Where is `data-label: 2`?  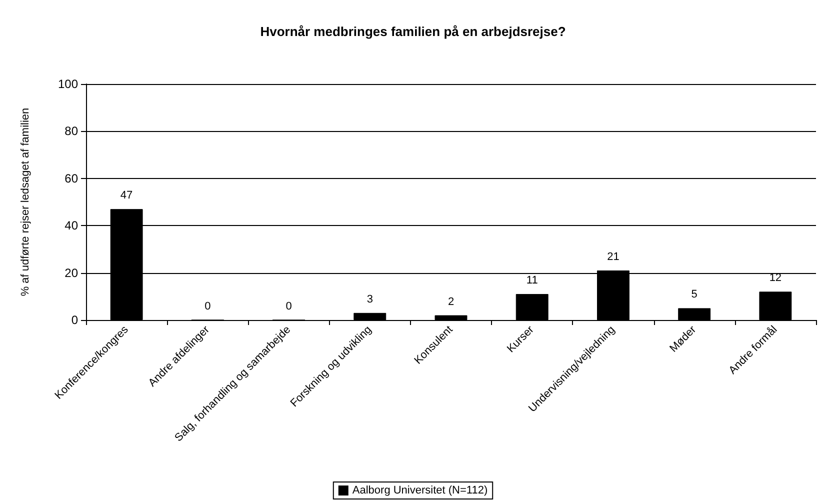
data-label: 2 is located at coordinates (451, 302).